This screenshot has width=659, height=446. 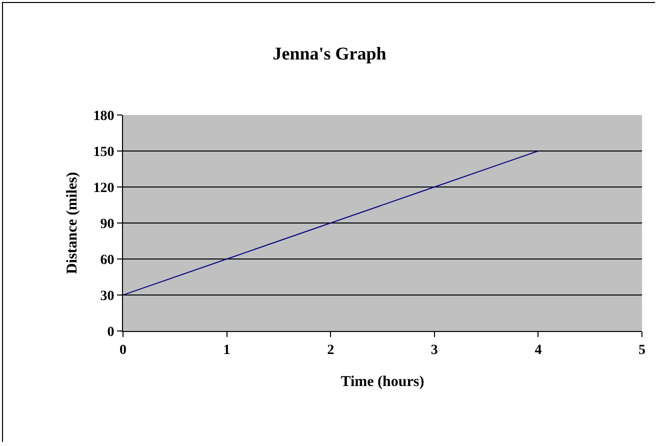 What do you see at coordinates (382, 382) in the screenshot?
I see `x-axis-title: Time (hours)` at bounding box center [382, 382].